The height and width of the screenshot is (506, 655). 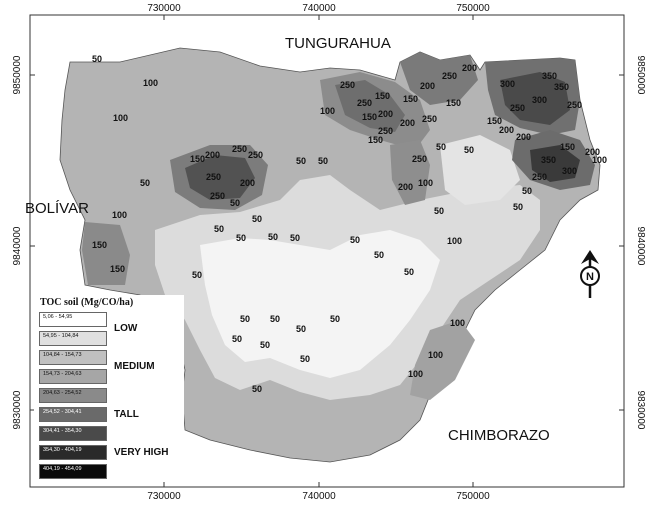 What do you see at coordinates (61, 336) in the screenshot?
I see `legend-range-2: 54,95 - 104,84` at bounding box center [61, 336].